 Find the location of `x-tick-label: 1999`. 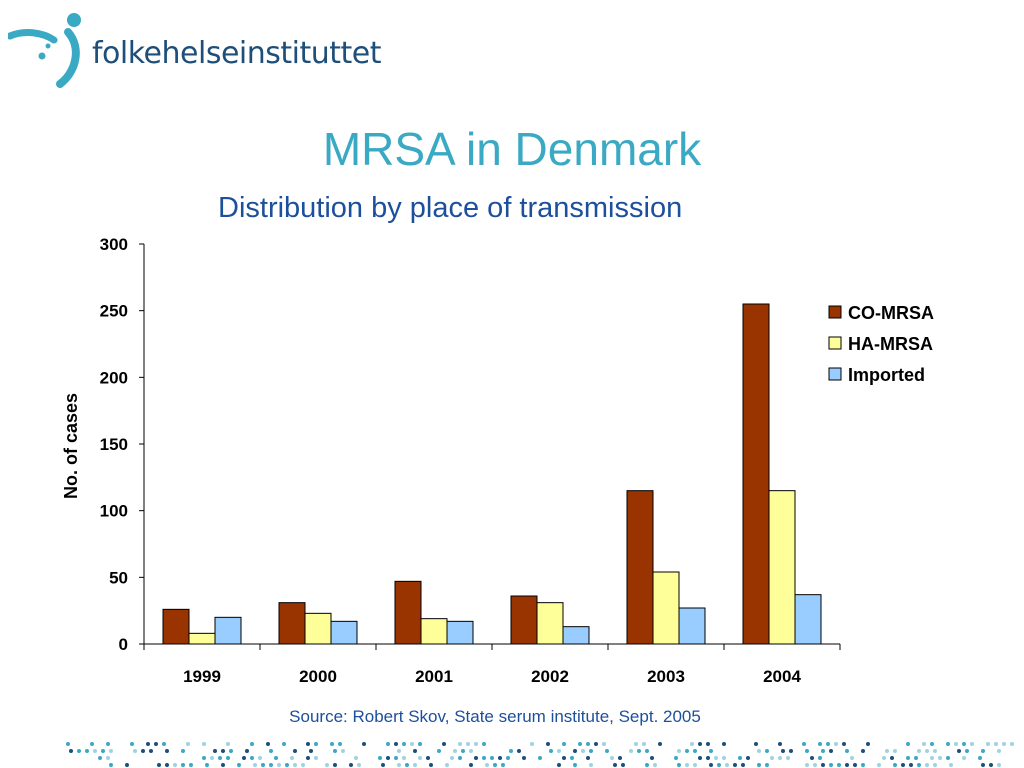

x-tick-label: 1999 is located at coordinates (202, 676).